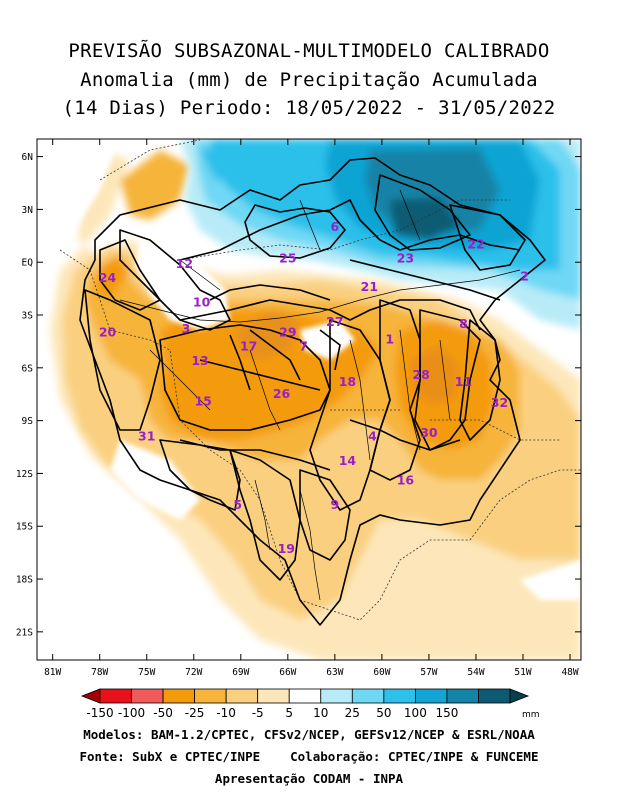 This screenshot has height=800, width=618. I want to click on legend-swatch-high, so click(519, 696).